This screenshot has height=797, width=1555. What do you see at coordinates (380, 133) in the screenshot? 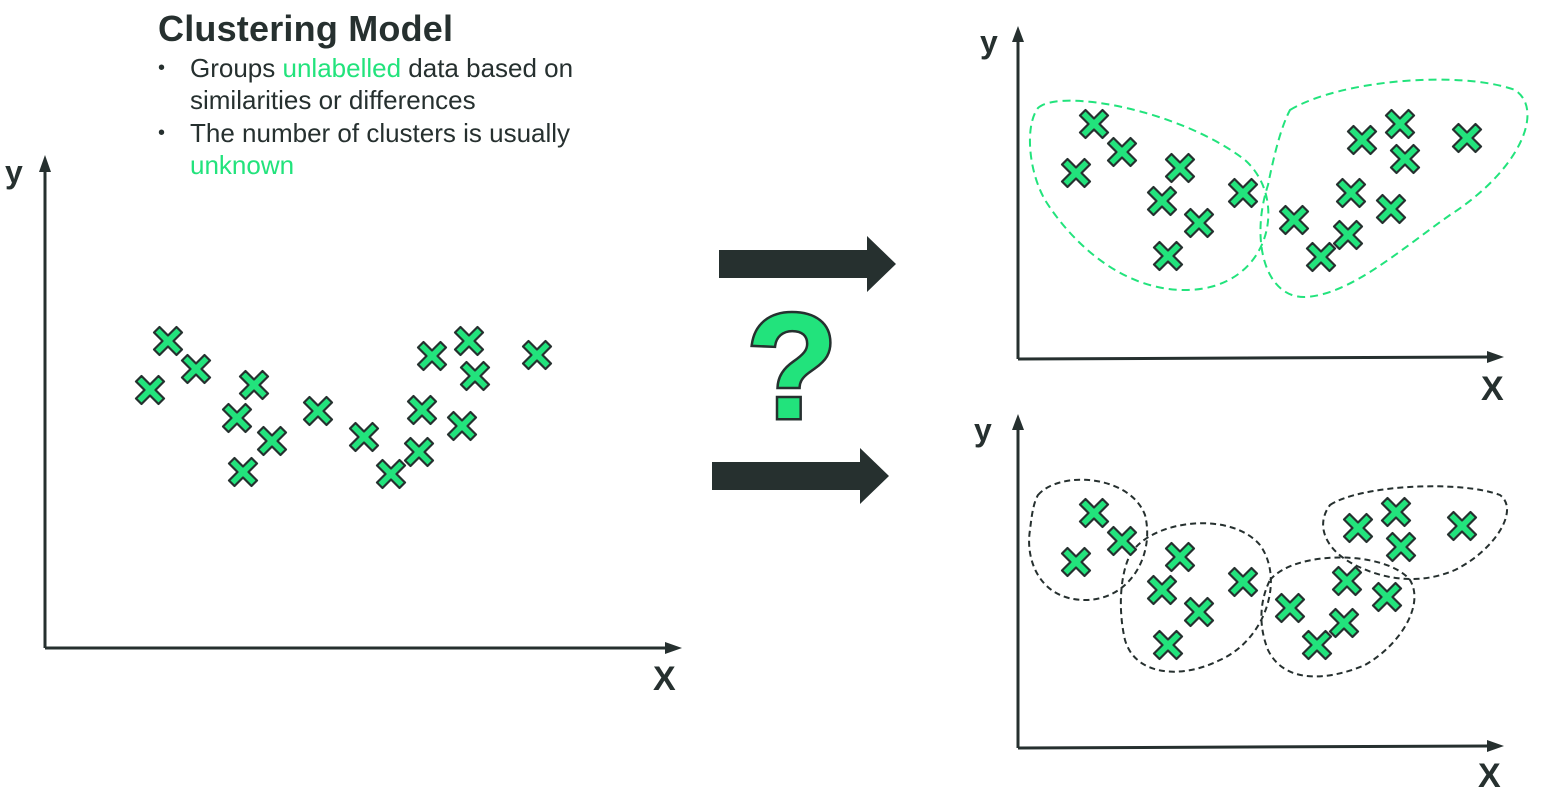
I see `bullet-text: The number of clusters is usually` at bounding box center [380, 133].